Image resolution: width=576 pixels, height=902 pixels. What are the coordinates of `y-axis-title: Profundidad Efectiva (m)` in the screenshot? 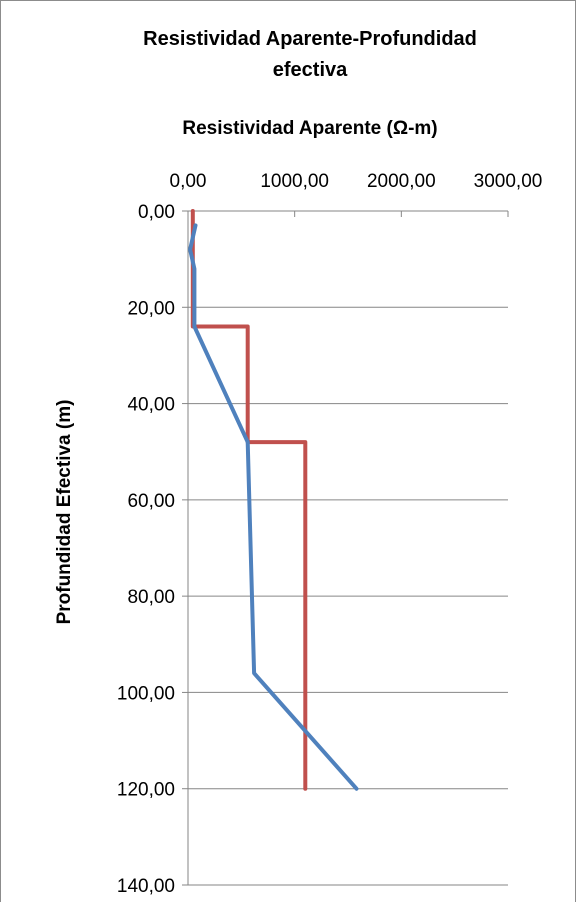 It's located at (64, 512).